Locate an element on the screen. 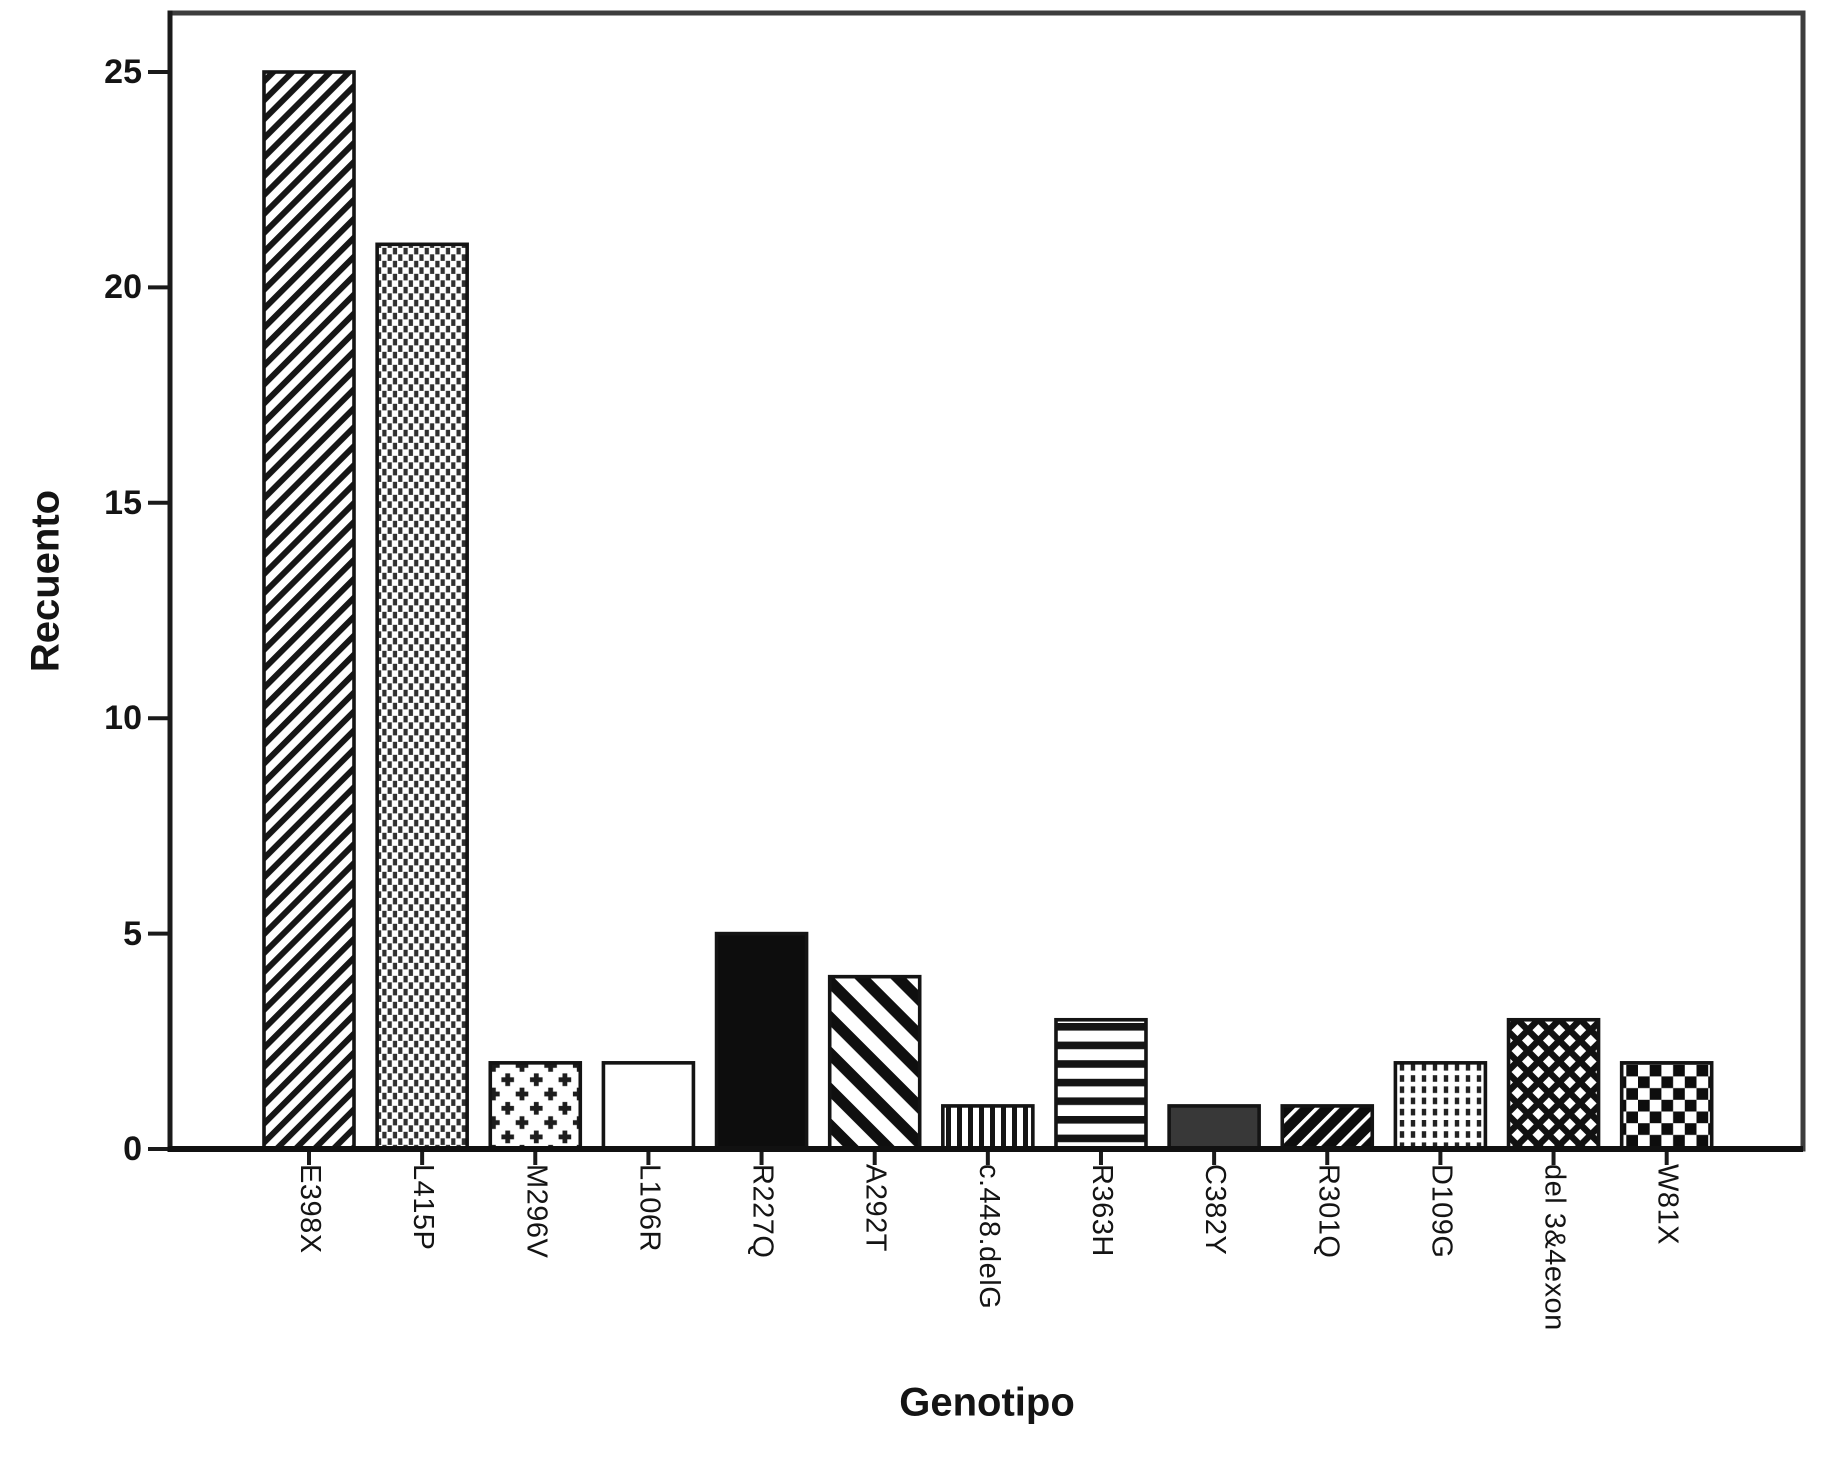 Image resolution: width=1826 pixels, height=1460 pixels. y-tick-label-0: 0 is located at coordinates (132, 1149).